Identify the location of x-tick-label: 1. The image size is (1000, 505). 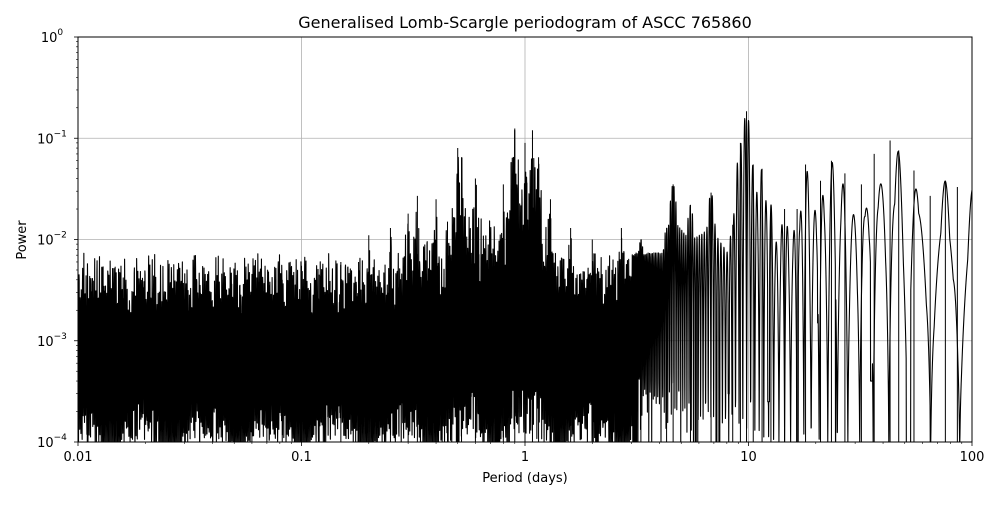
(525, 457).